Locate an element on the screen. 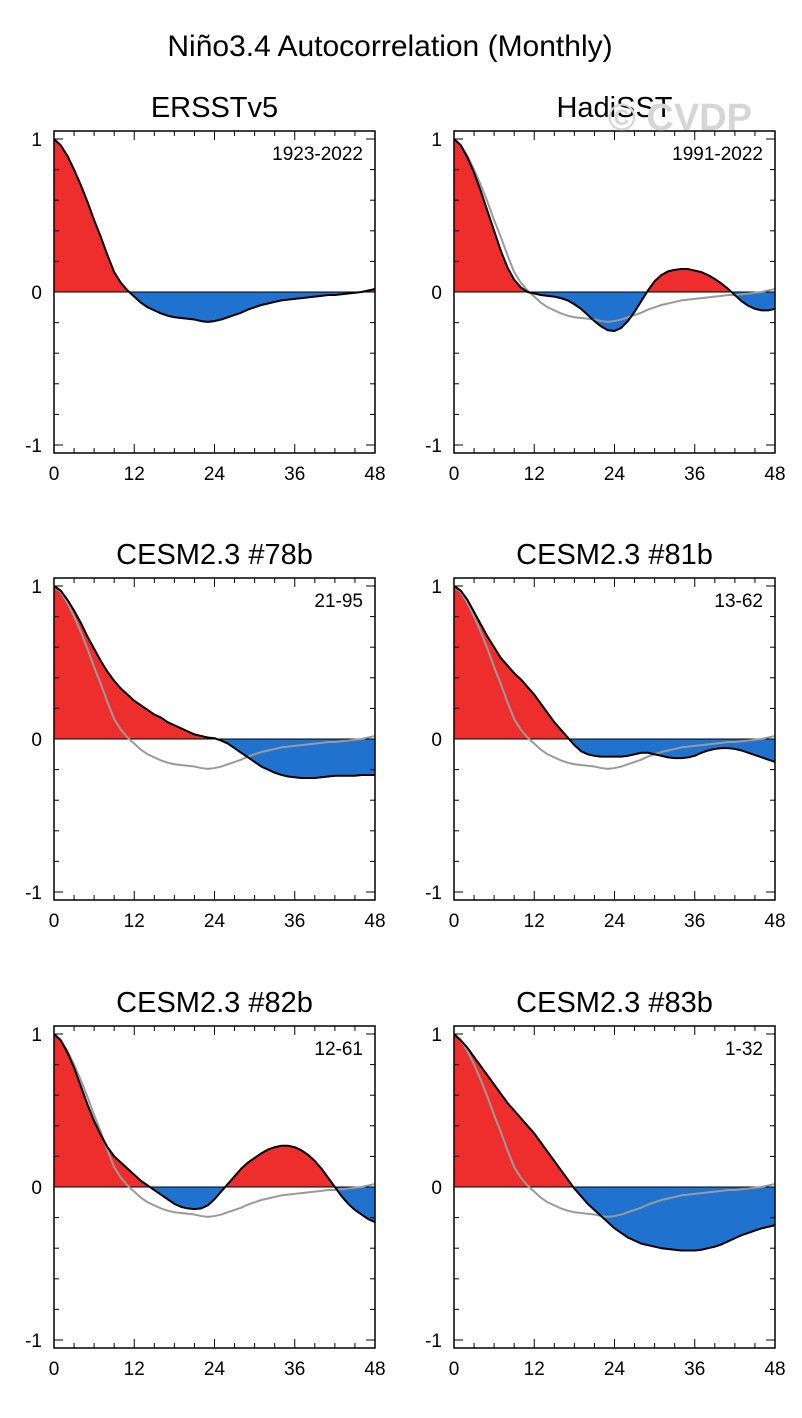  panel-title: CESM2.3 #82b is located at coordinates (214, 1003).